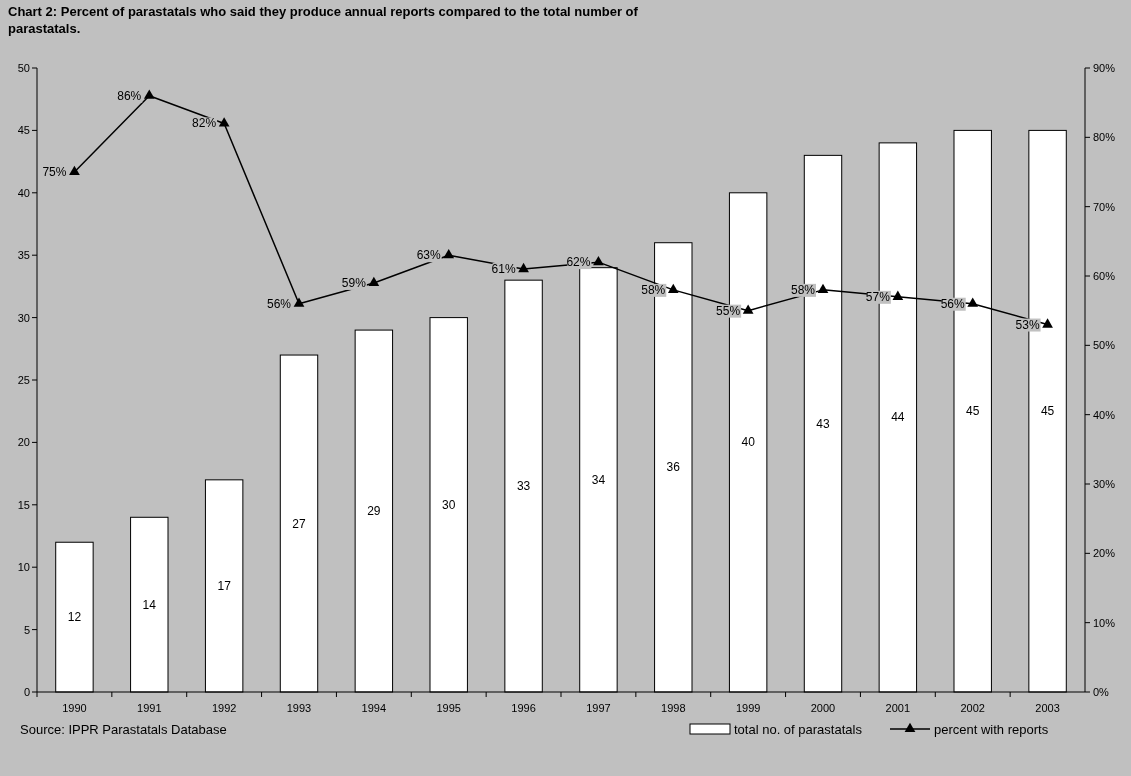 The height and width of the screenshot is (776, 1131). Describe the element at coordinates (23, 380) in the screenshot. I see `y-tick-label: 25` at that location.